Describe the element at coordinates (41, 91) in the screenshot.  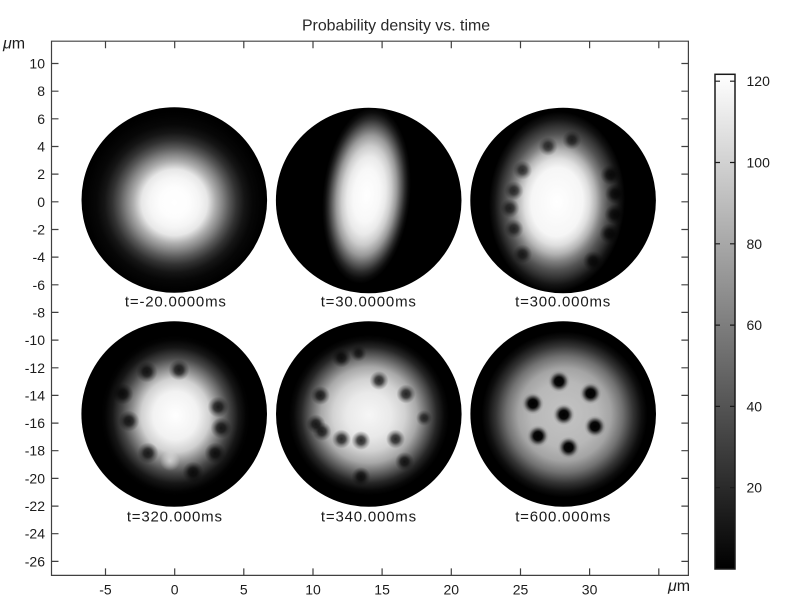
I see `svg-text: 8` at that location.